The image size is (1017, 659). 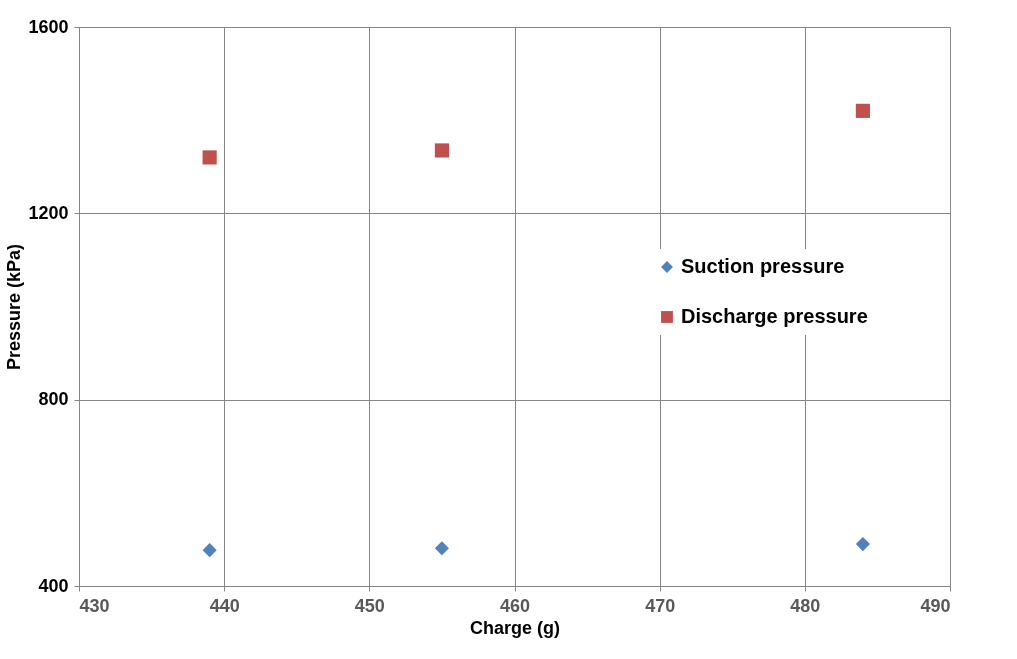 What do you see at coordinates (14, 307) in the screenshot?
I see `y-axis-title: Pressure (kPa)` at bounding box center [14, 307].